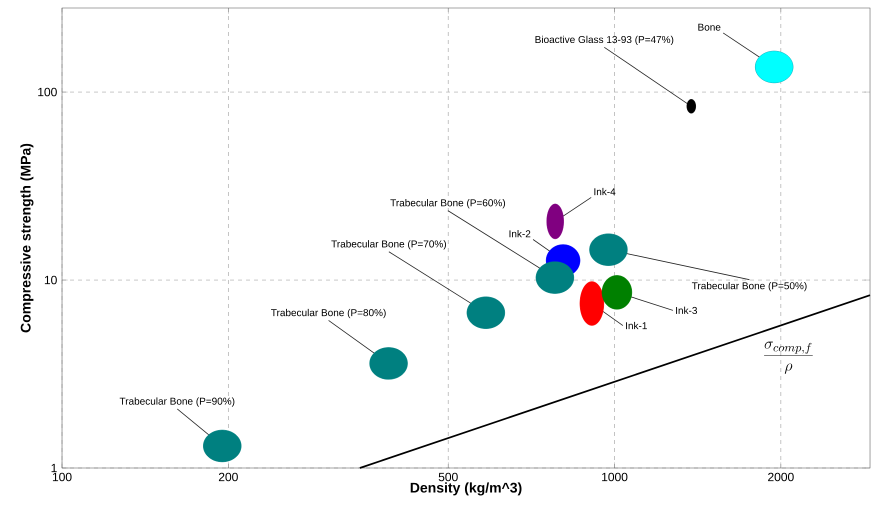 Image resolution: width=873 pixels, height=515 pixels. What do you see at coordinates (228, 477) in the screenshot?
I see `x-tick-label: 200` at bounding box center [228, 477].